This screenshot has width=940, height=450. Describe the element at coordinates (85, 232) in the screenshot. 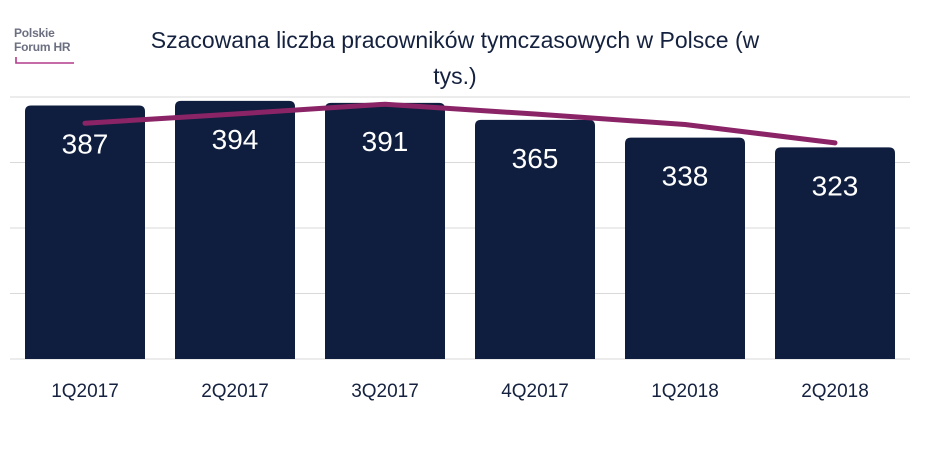

I see `bar-1Q2017` at that location.